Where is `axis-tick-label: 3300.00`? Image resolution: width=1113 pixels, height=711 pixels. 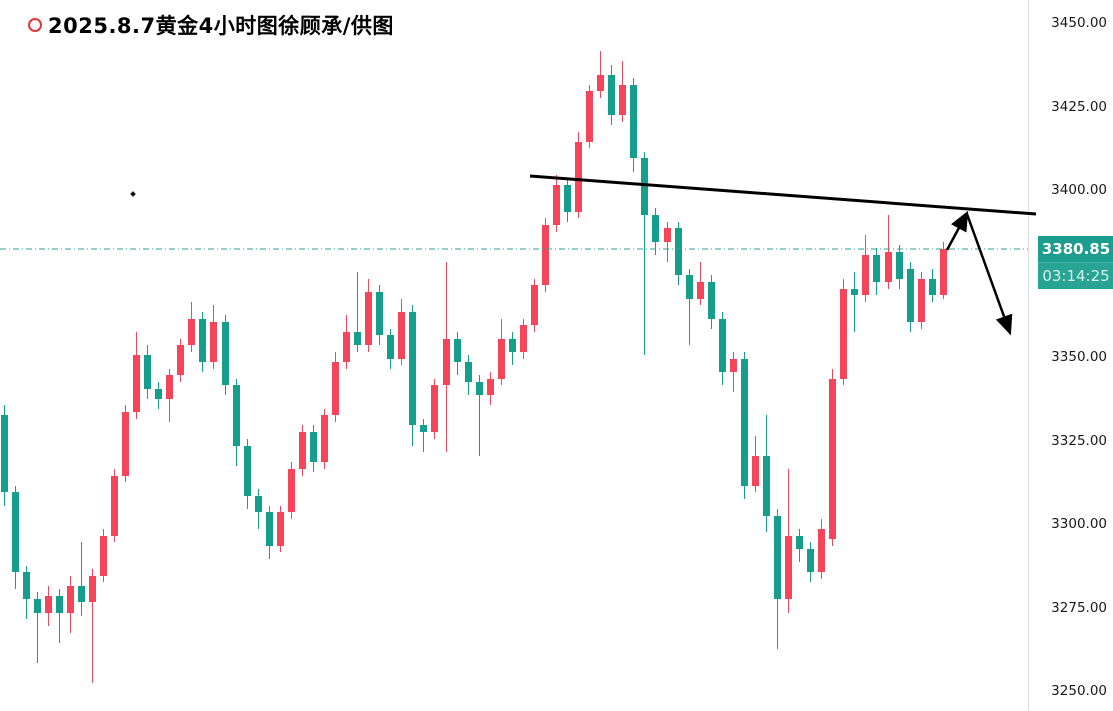
axis-tick-label: 3300.00 is located at coordinates (1079, 524).